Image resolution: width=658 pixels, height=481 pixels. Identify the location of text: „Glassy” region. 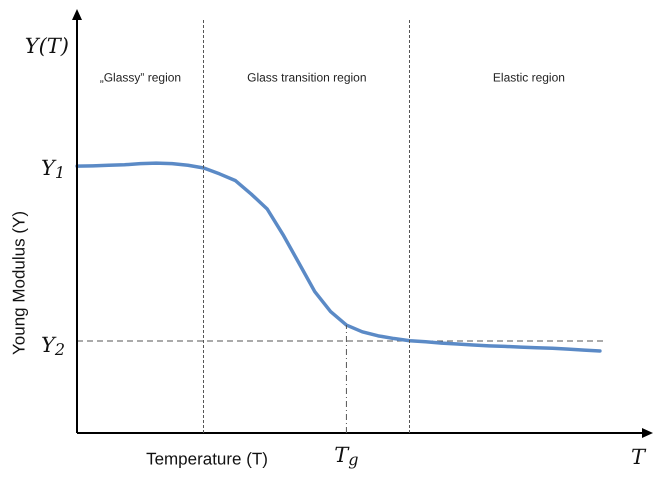
(141, 77).